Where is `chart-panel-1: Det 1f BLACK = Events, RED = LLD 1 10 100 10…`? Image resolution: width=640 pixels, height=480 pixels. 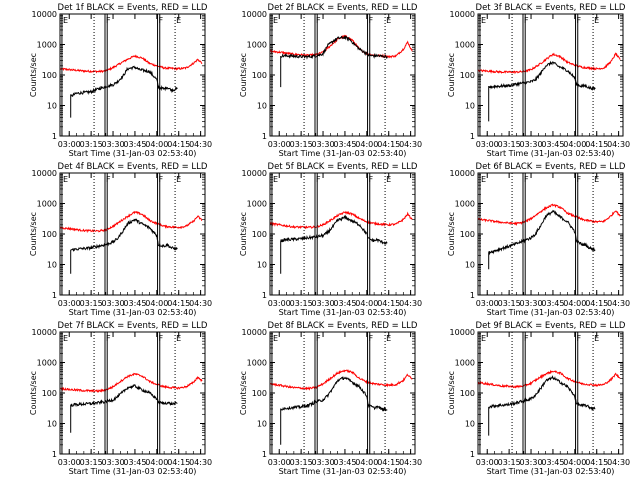
chart-panel-1: Det 1f BLACK = Events, RED = LLD 1 10 100 10… is located at coordinates (120, 80).